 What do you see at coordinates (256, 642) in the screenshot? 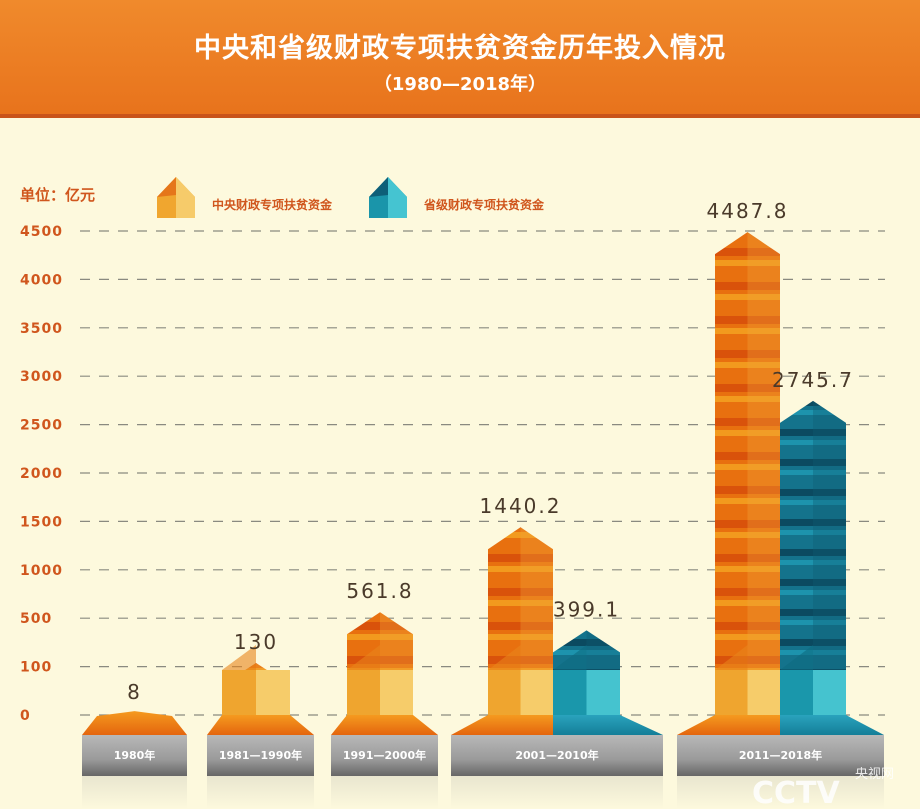
I see `value-label: 130` at bounding box center [256, 642].